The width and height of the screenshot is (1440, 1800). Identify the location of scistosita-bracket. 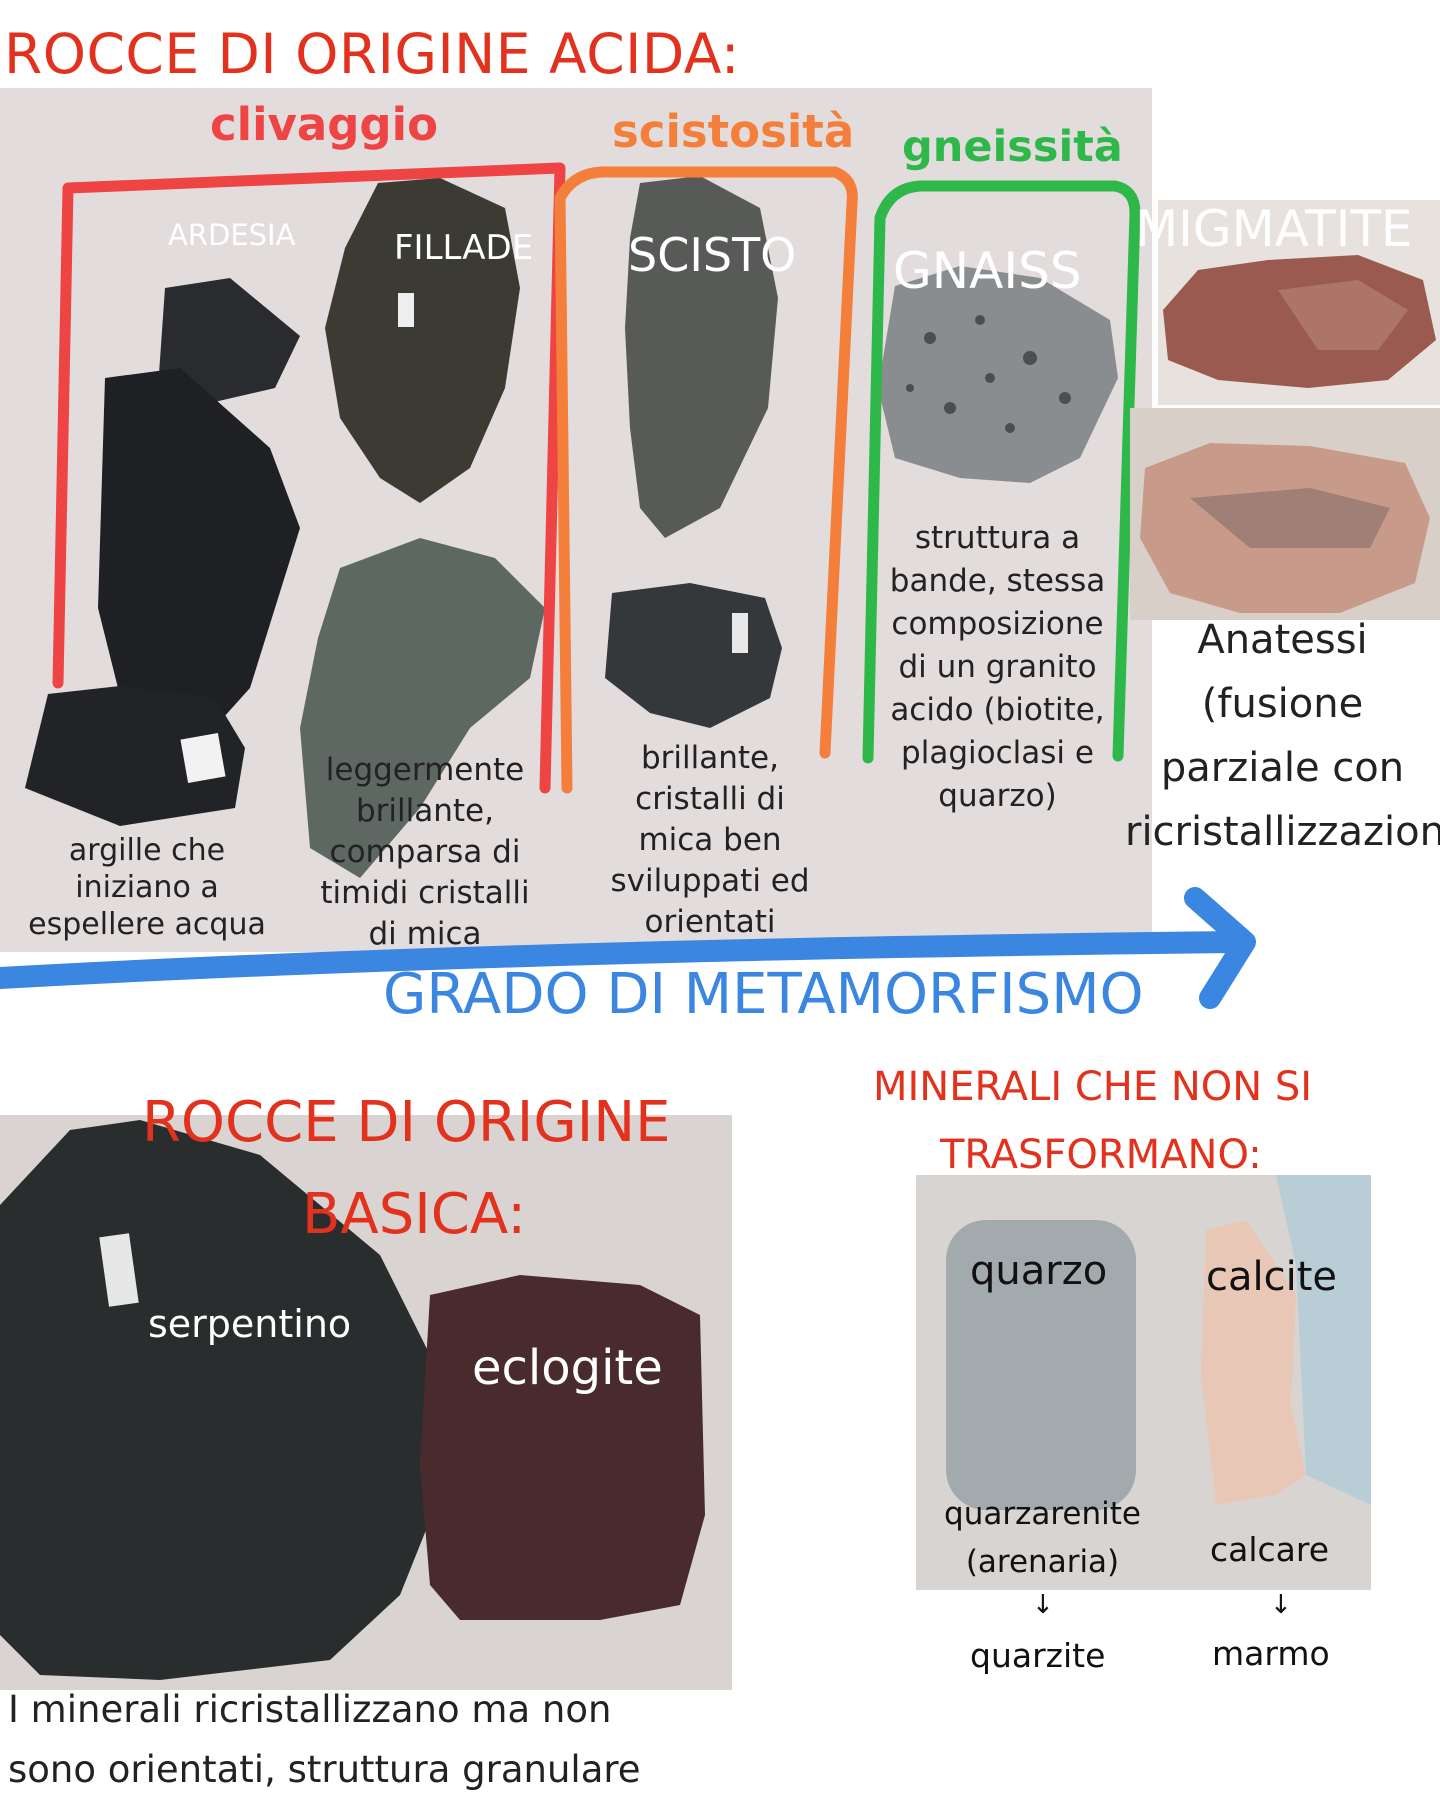
(706, 480).